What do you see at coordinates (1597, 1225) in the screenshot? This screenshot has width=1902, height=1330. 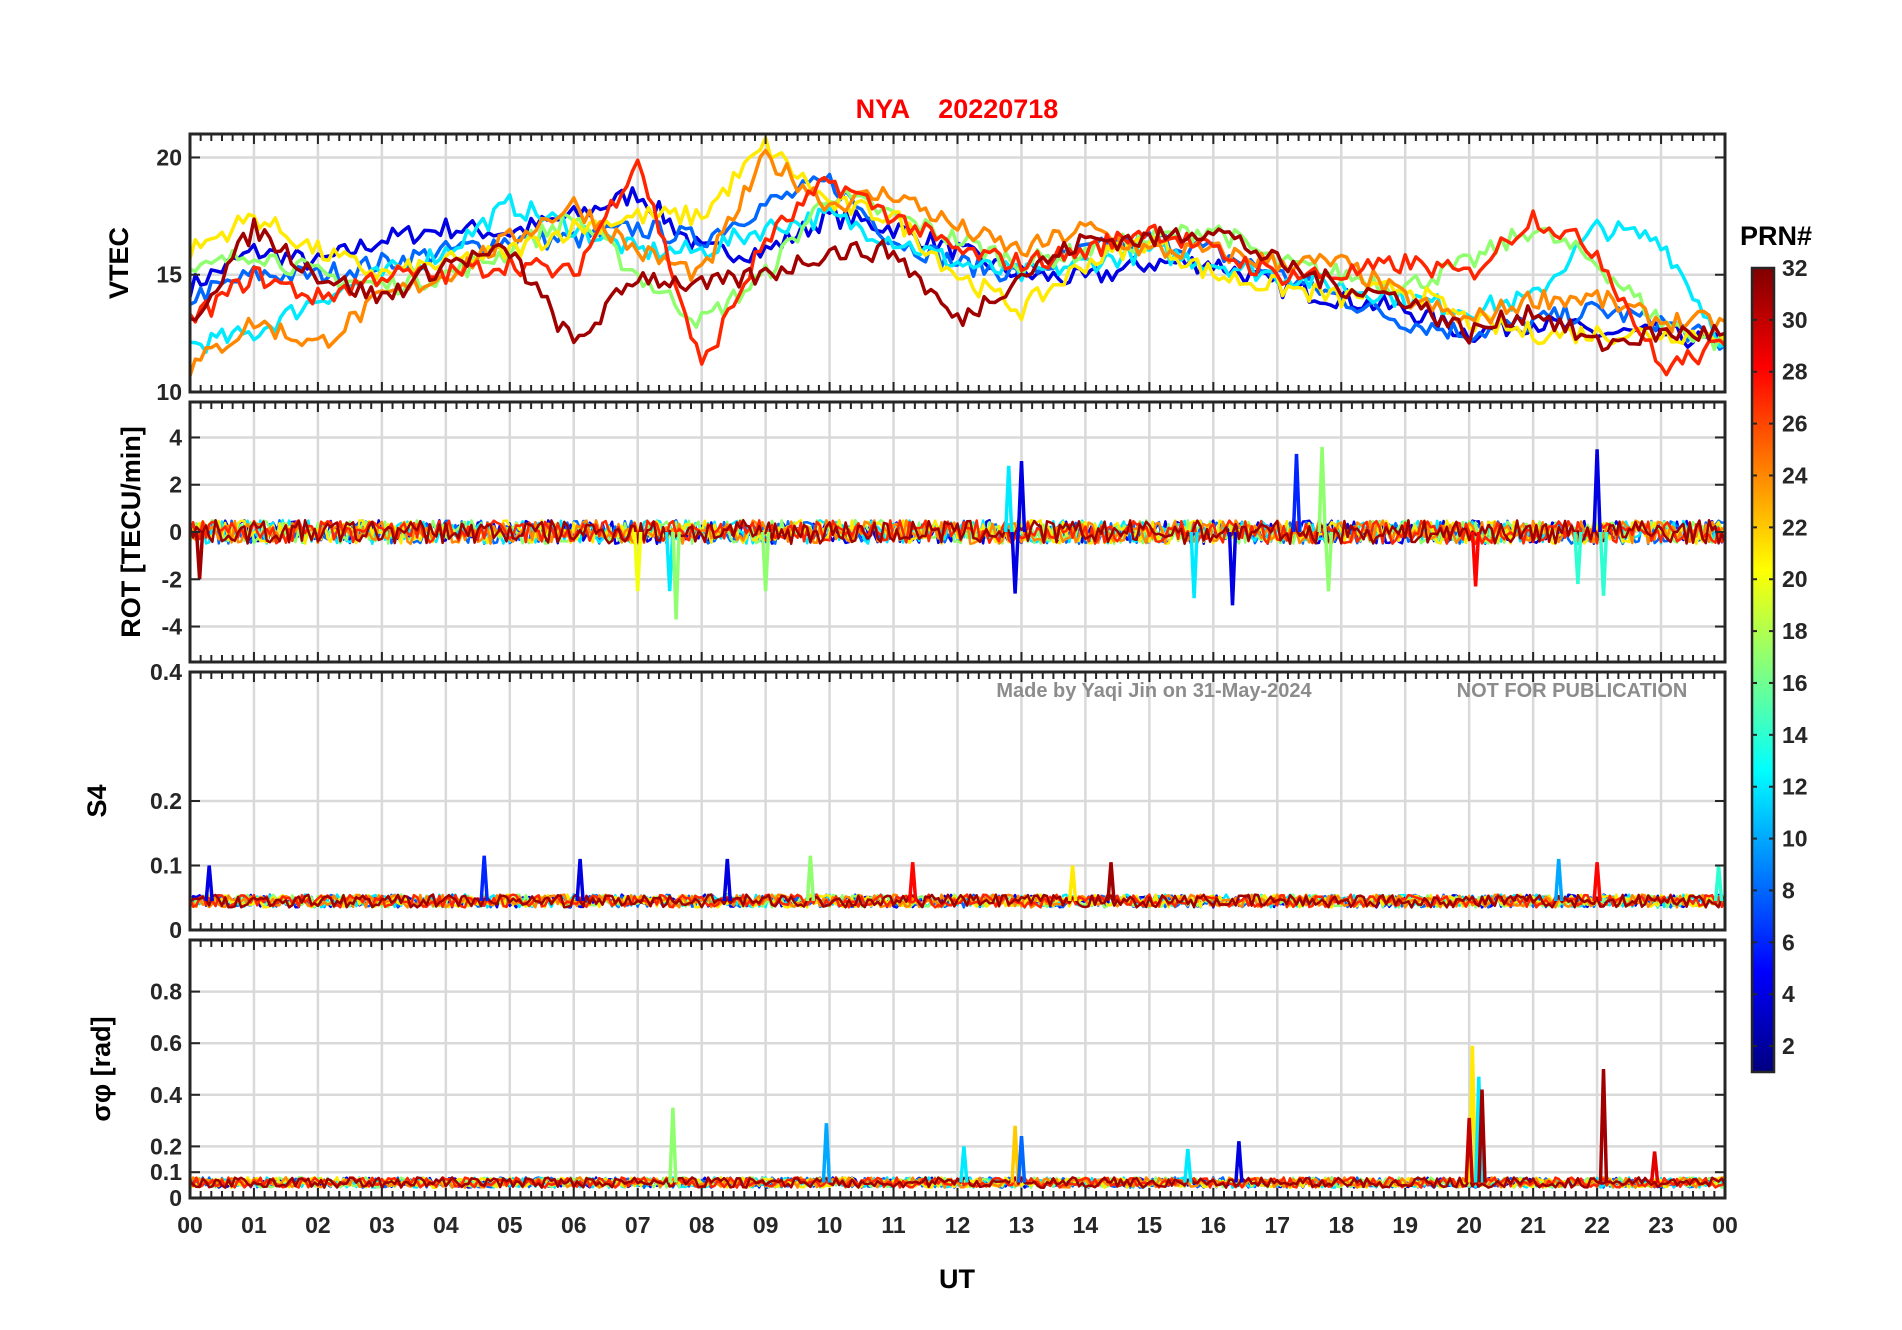 I see `x-tick-label: 22` at bounding box center [1597, 1225].